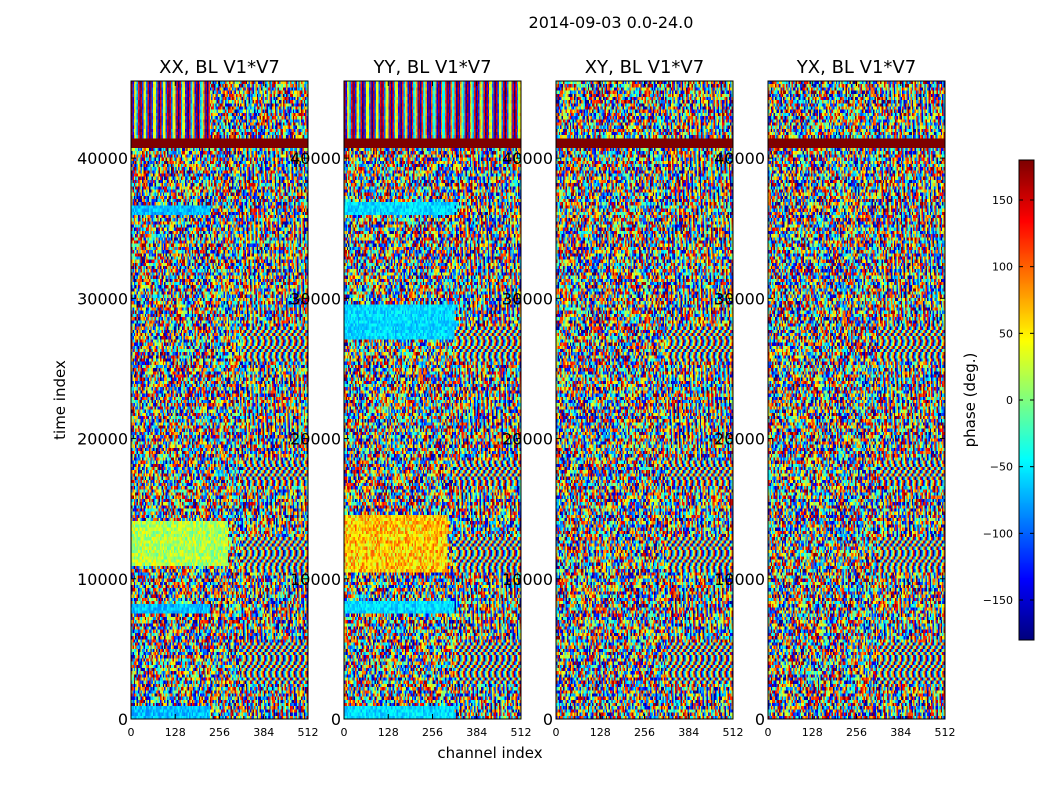 The image size is (1050, 800). What do you see at coordinates (1002, 200) in the screenshot?
I see `colorbar-tick-label: 150` at bounding box center [1002, 200].